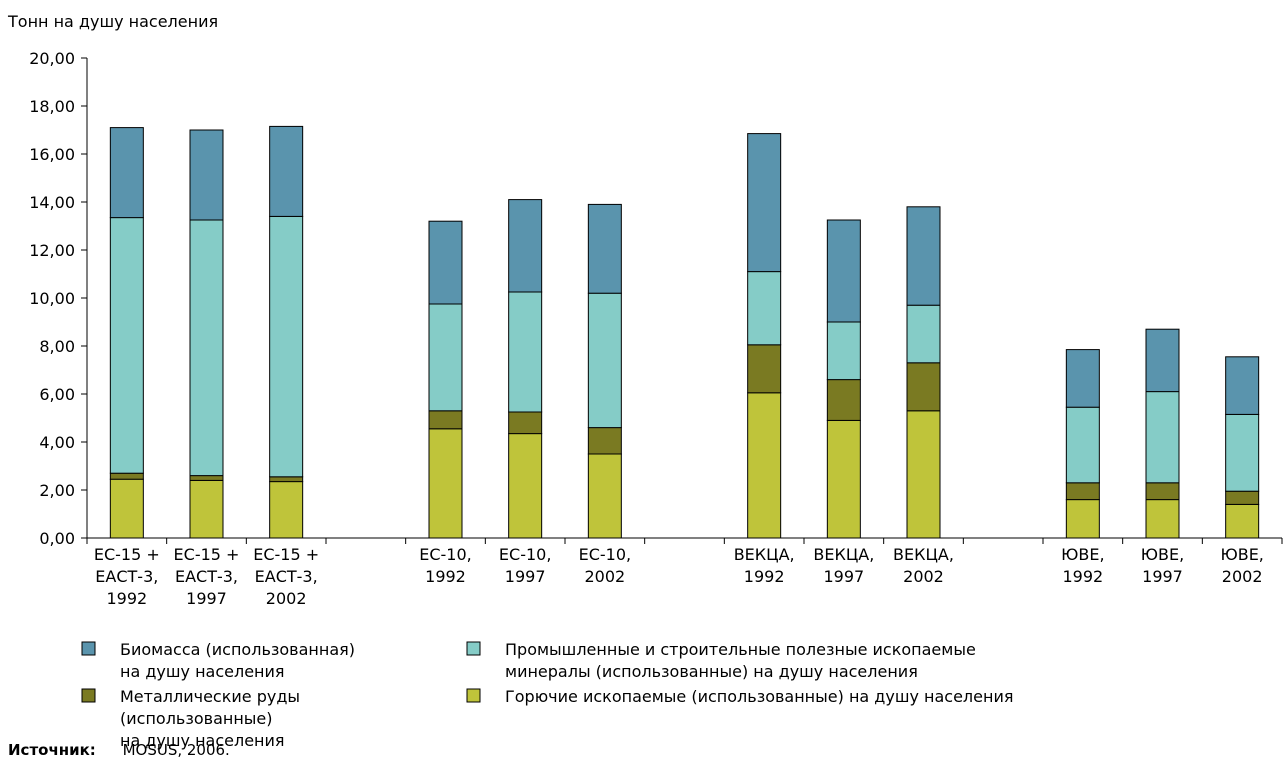 This screenshot has width=1287, height=760. I want to click on x-category-label: ЕС-10, 1997, so click(525, 565).